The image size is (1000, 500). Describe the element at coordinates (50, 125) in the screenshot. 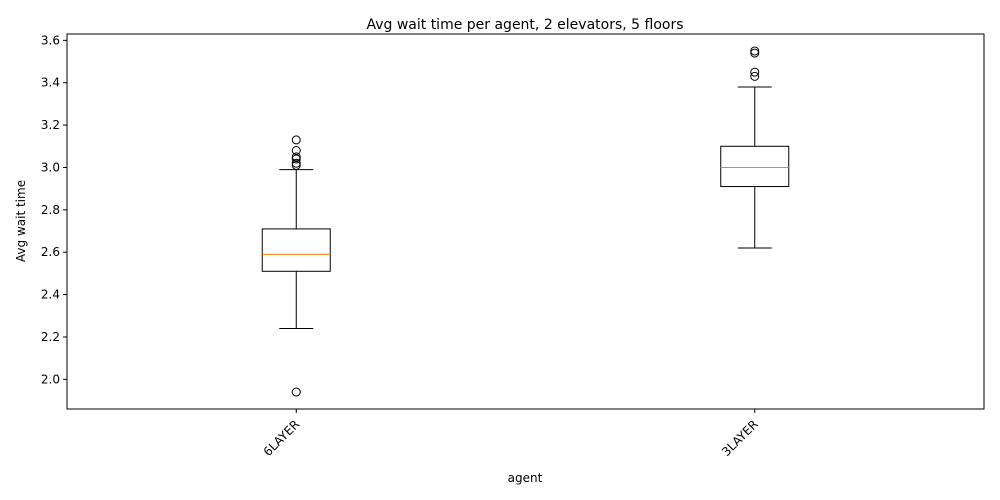

I see `y-tick-label: 3.2` at that location.